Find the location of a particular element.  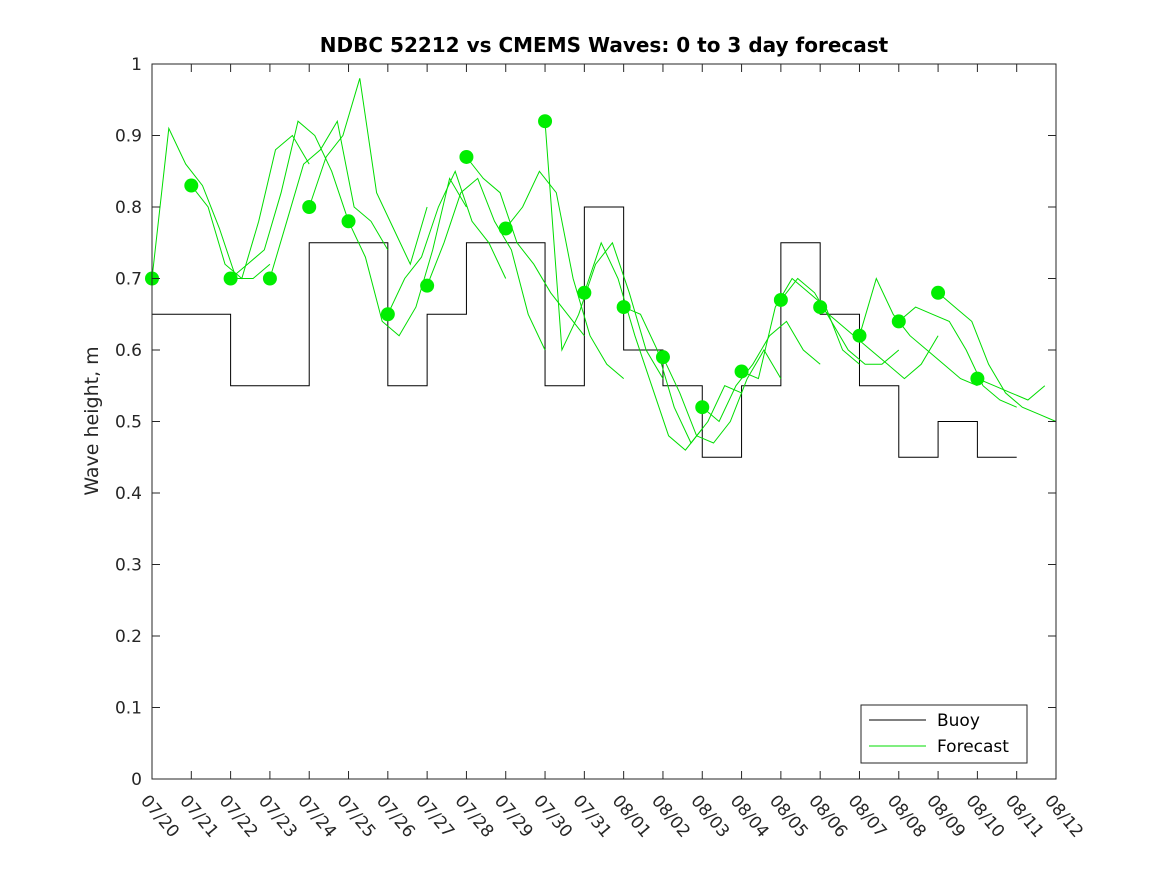

legend-forecast-label: Forecast is located at coordinates (973, 747).